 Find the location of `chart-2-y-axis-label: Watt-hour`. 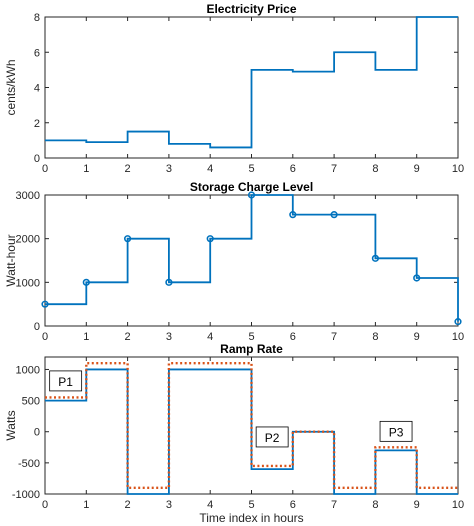

chart-2-y-axis-label: Watt-hour is located at coordinates (11, 260).